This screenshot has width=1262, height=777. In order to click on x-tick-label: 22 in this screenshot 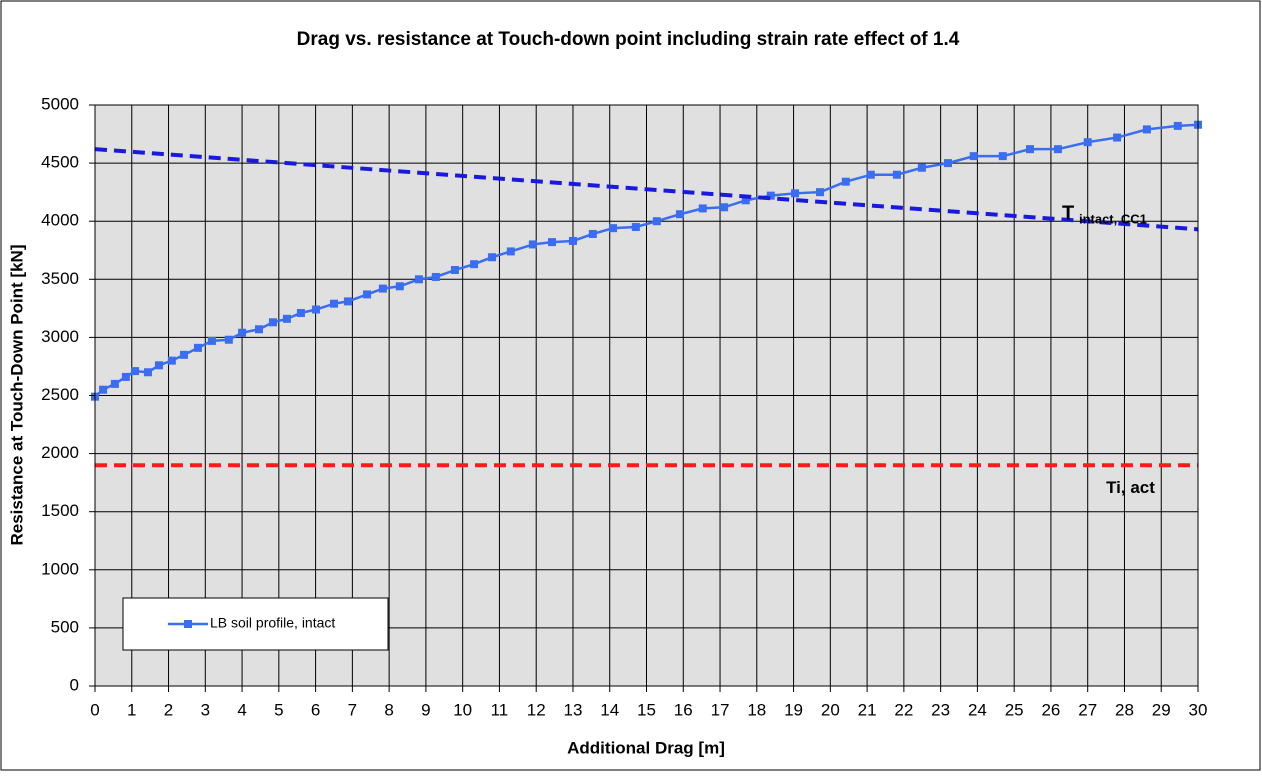, I will do `click(903, 709)`.